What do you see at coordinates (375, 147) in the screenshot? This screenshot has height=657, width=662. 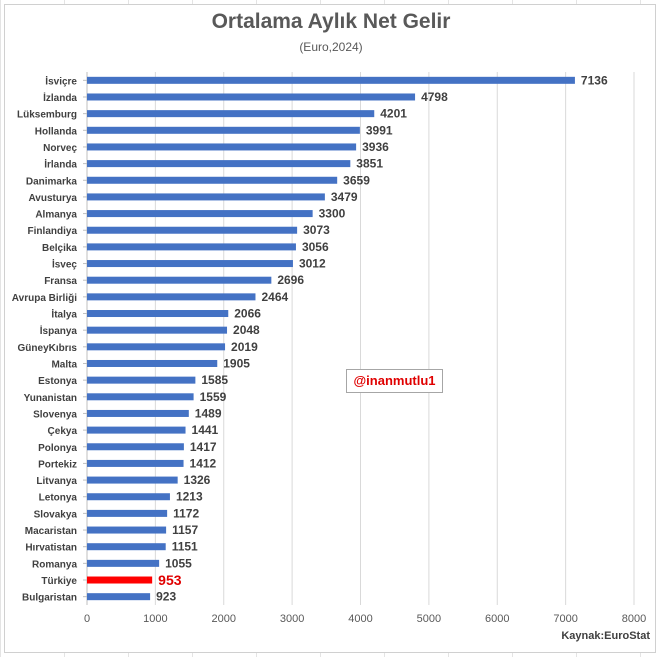 I see `data-label: 3936` at bounding box center [375, 147].